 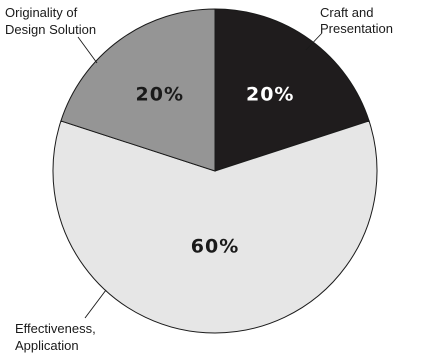 What do you see at coordinates (160, 94) in the screenshot?
I see `pct-label-originality-of-design-solution: 20%` at bounding box center [160, 94].